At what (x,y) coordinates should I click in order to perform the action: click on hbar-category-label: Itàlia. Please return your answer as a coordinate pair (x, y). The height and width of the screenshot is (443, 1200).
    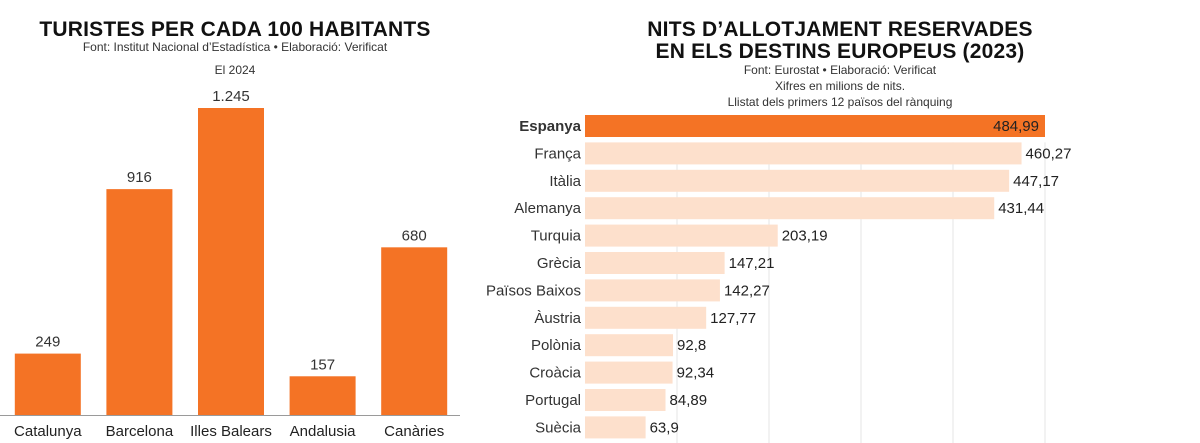
    Looking at the image, I should click on (565, 181).